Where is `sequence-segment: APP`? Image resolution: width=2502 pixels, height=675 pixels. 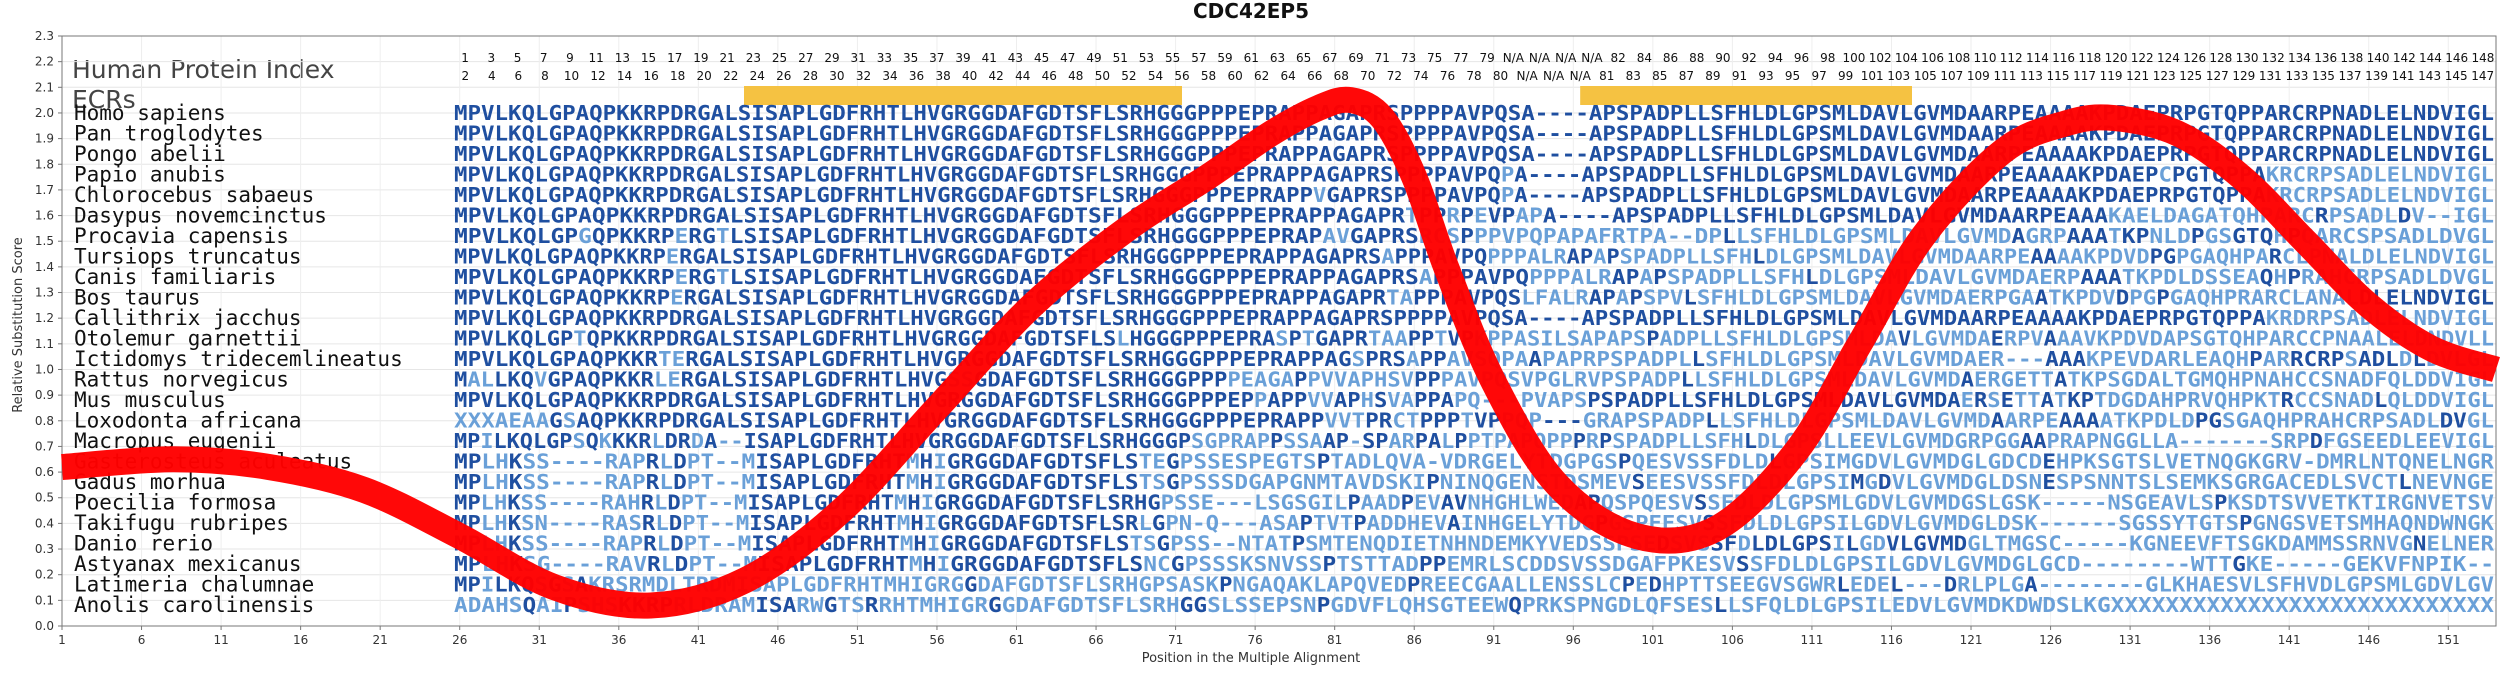 sequence-segment: APP is located at coordinates (1287, 400).